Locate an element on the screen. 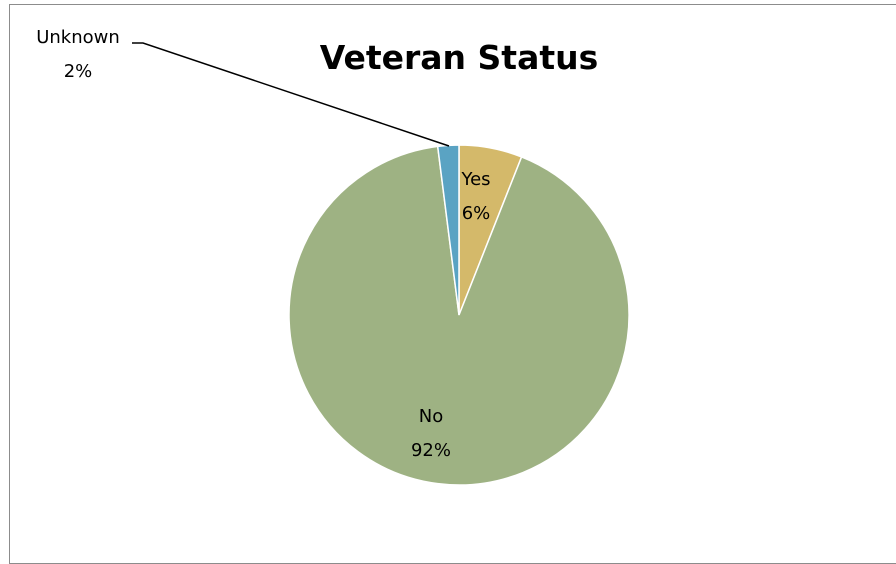  unknown-percent: 2% is located at coordinates (78, 71).